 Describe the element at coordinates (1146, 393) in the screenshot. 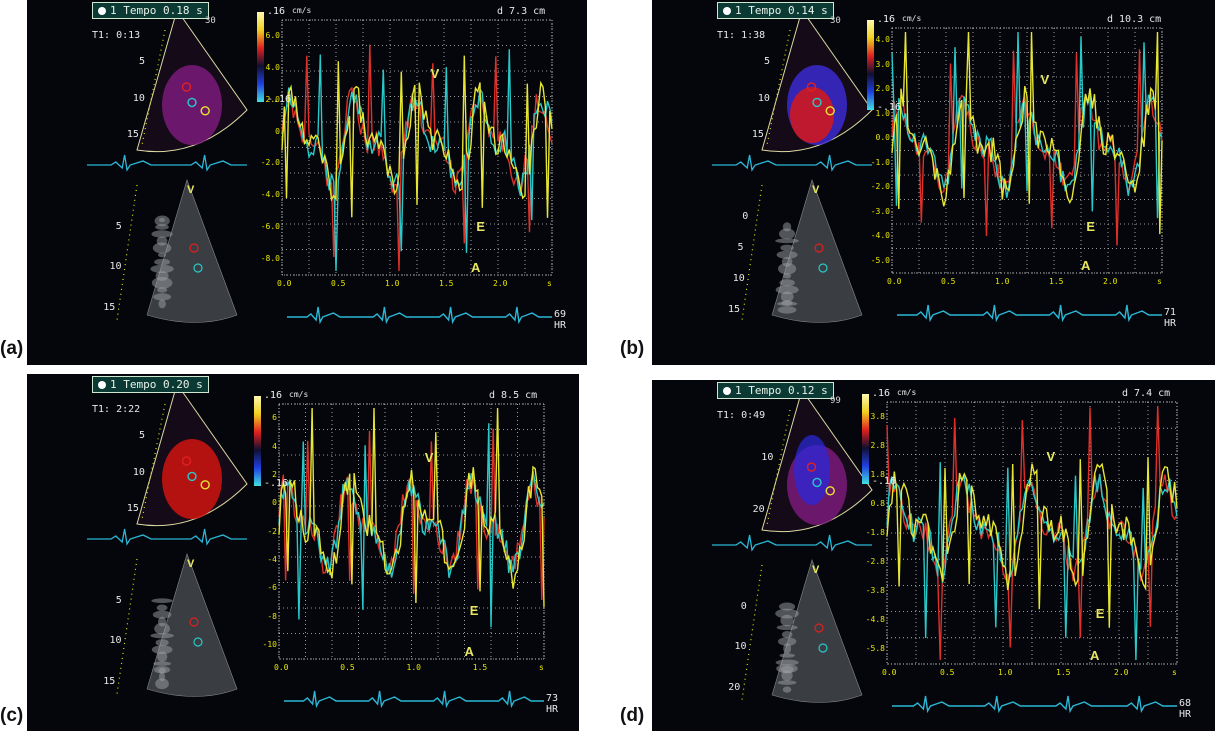

I see `distance-readout: d 7.4 cm` at that location.